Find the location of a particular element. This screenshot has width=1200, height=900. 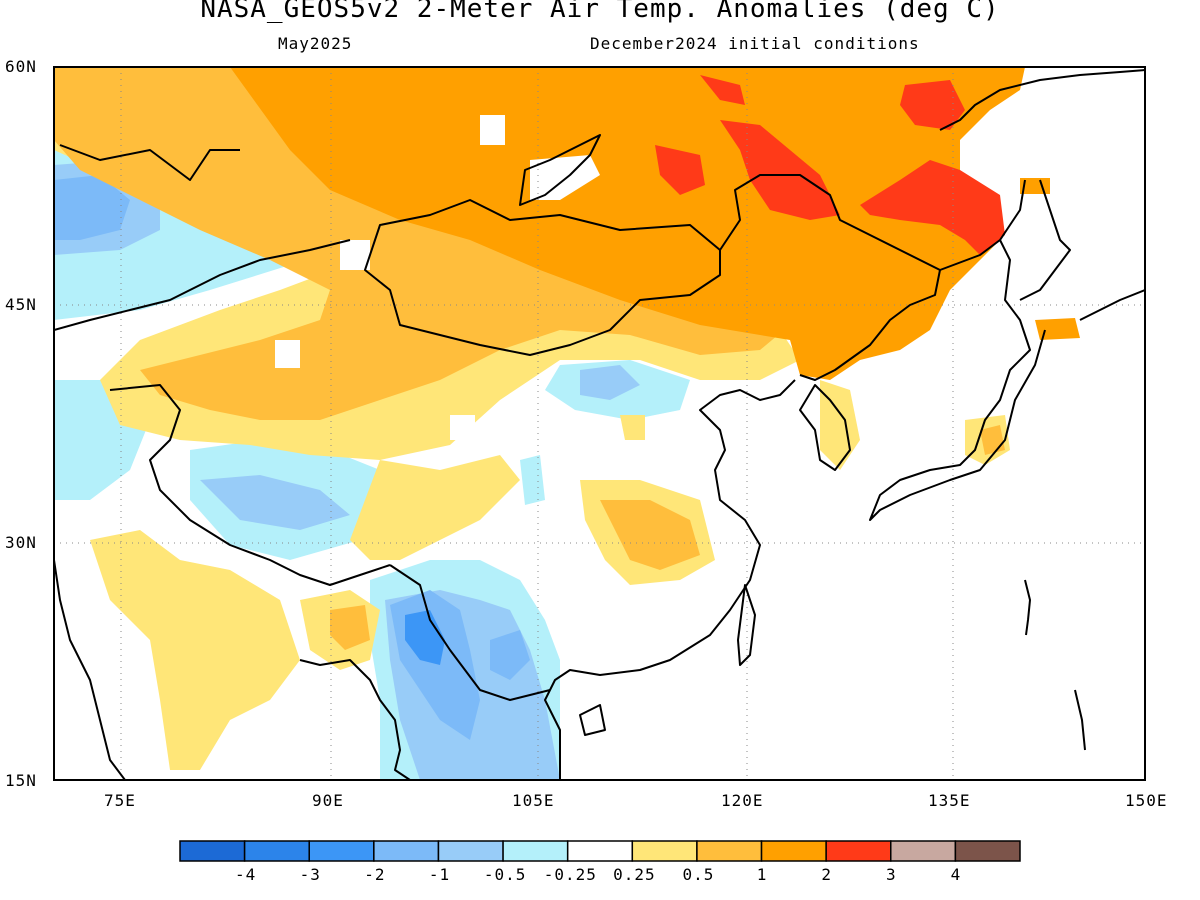

lon-tick-label: 135E is located at coordinates (949, 800).